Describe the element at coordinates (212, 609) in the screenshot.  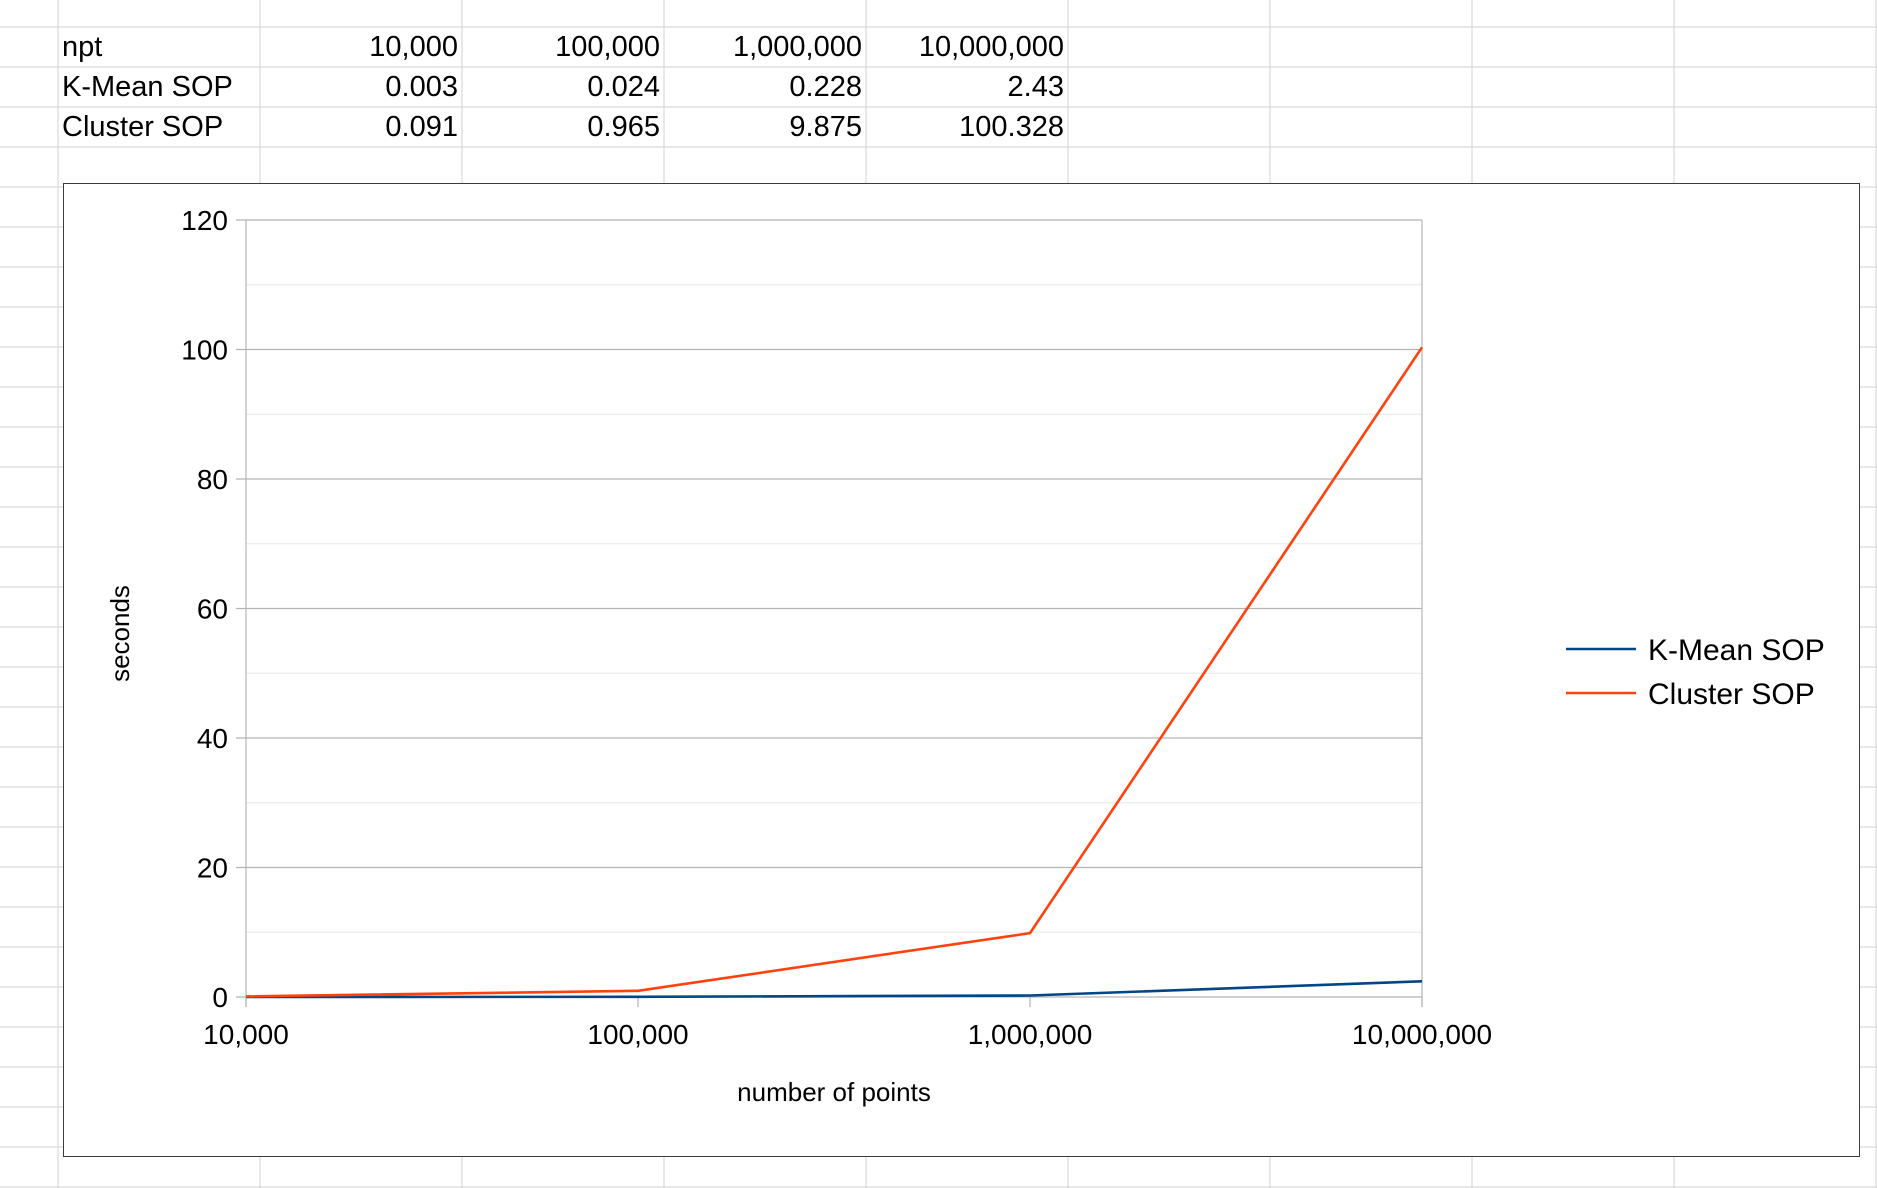
I see `y-tick-label: 60` at that location.